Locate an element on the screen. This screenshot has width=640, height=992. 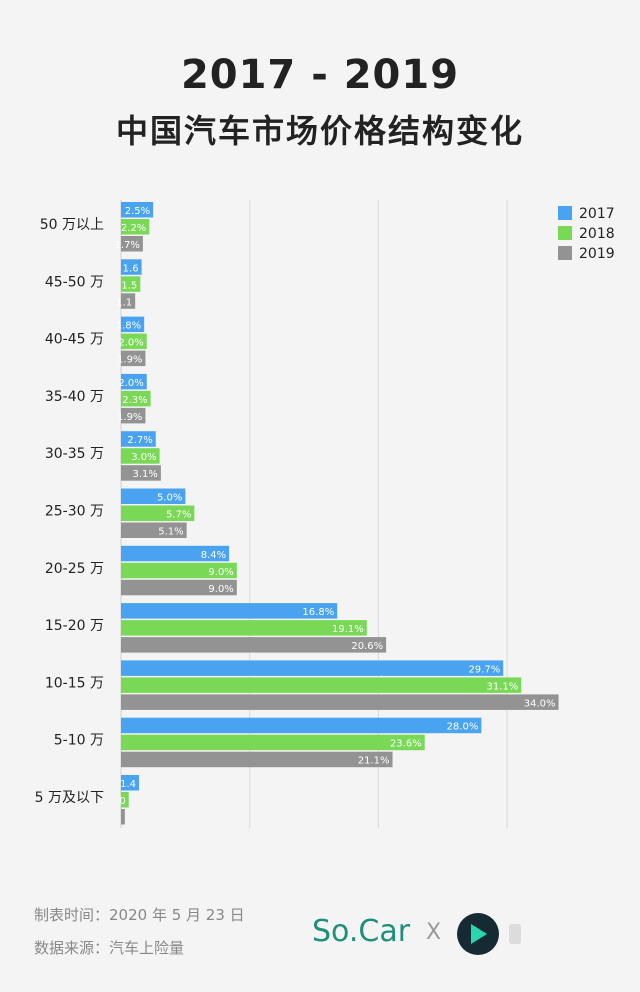
bar-value-label: 5.1% is located at coordinates (170, 532).